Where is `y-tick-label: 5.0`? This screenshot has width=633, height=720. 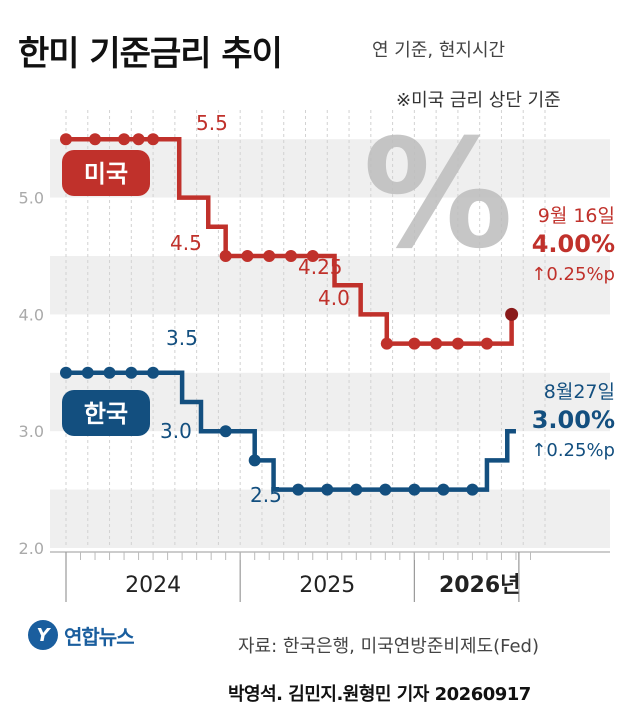 y-tick-label: 5.0 is located at coordinates (31, 198).